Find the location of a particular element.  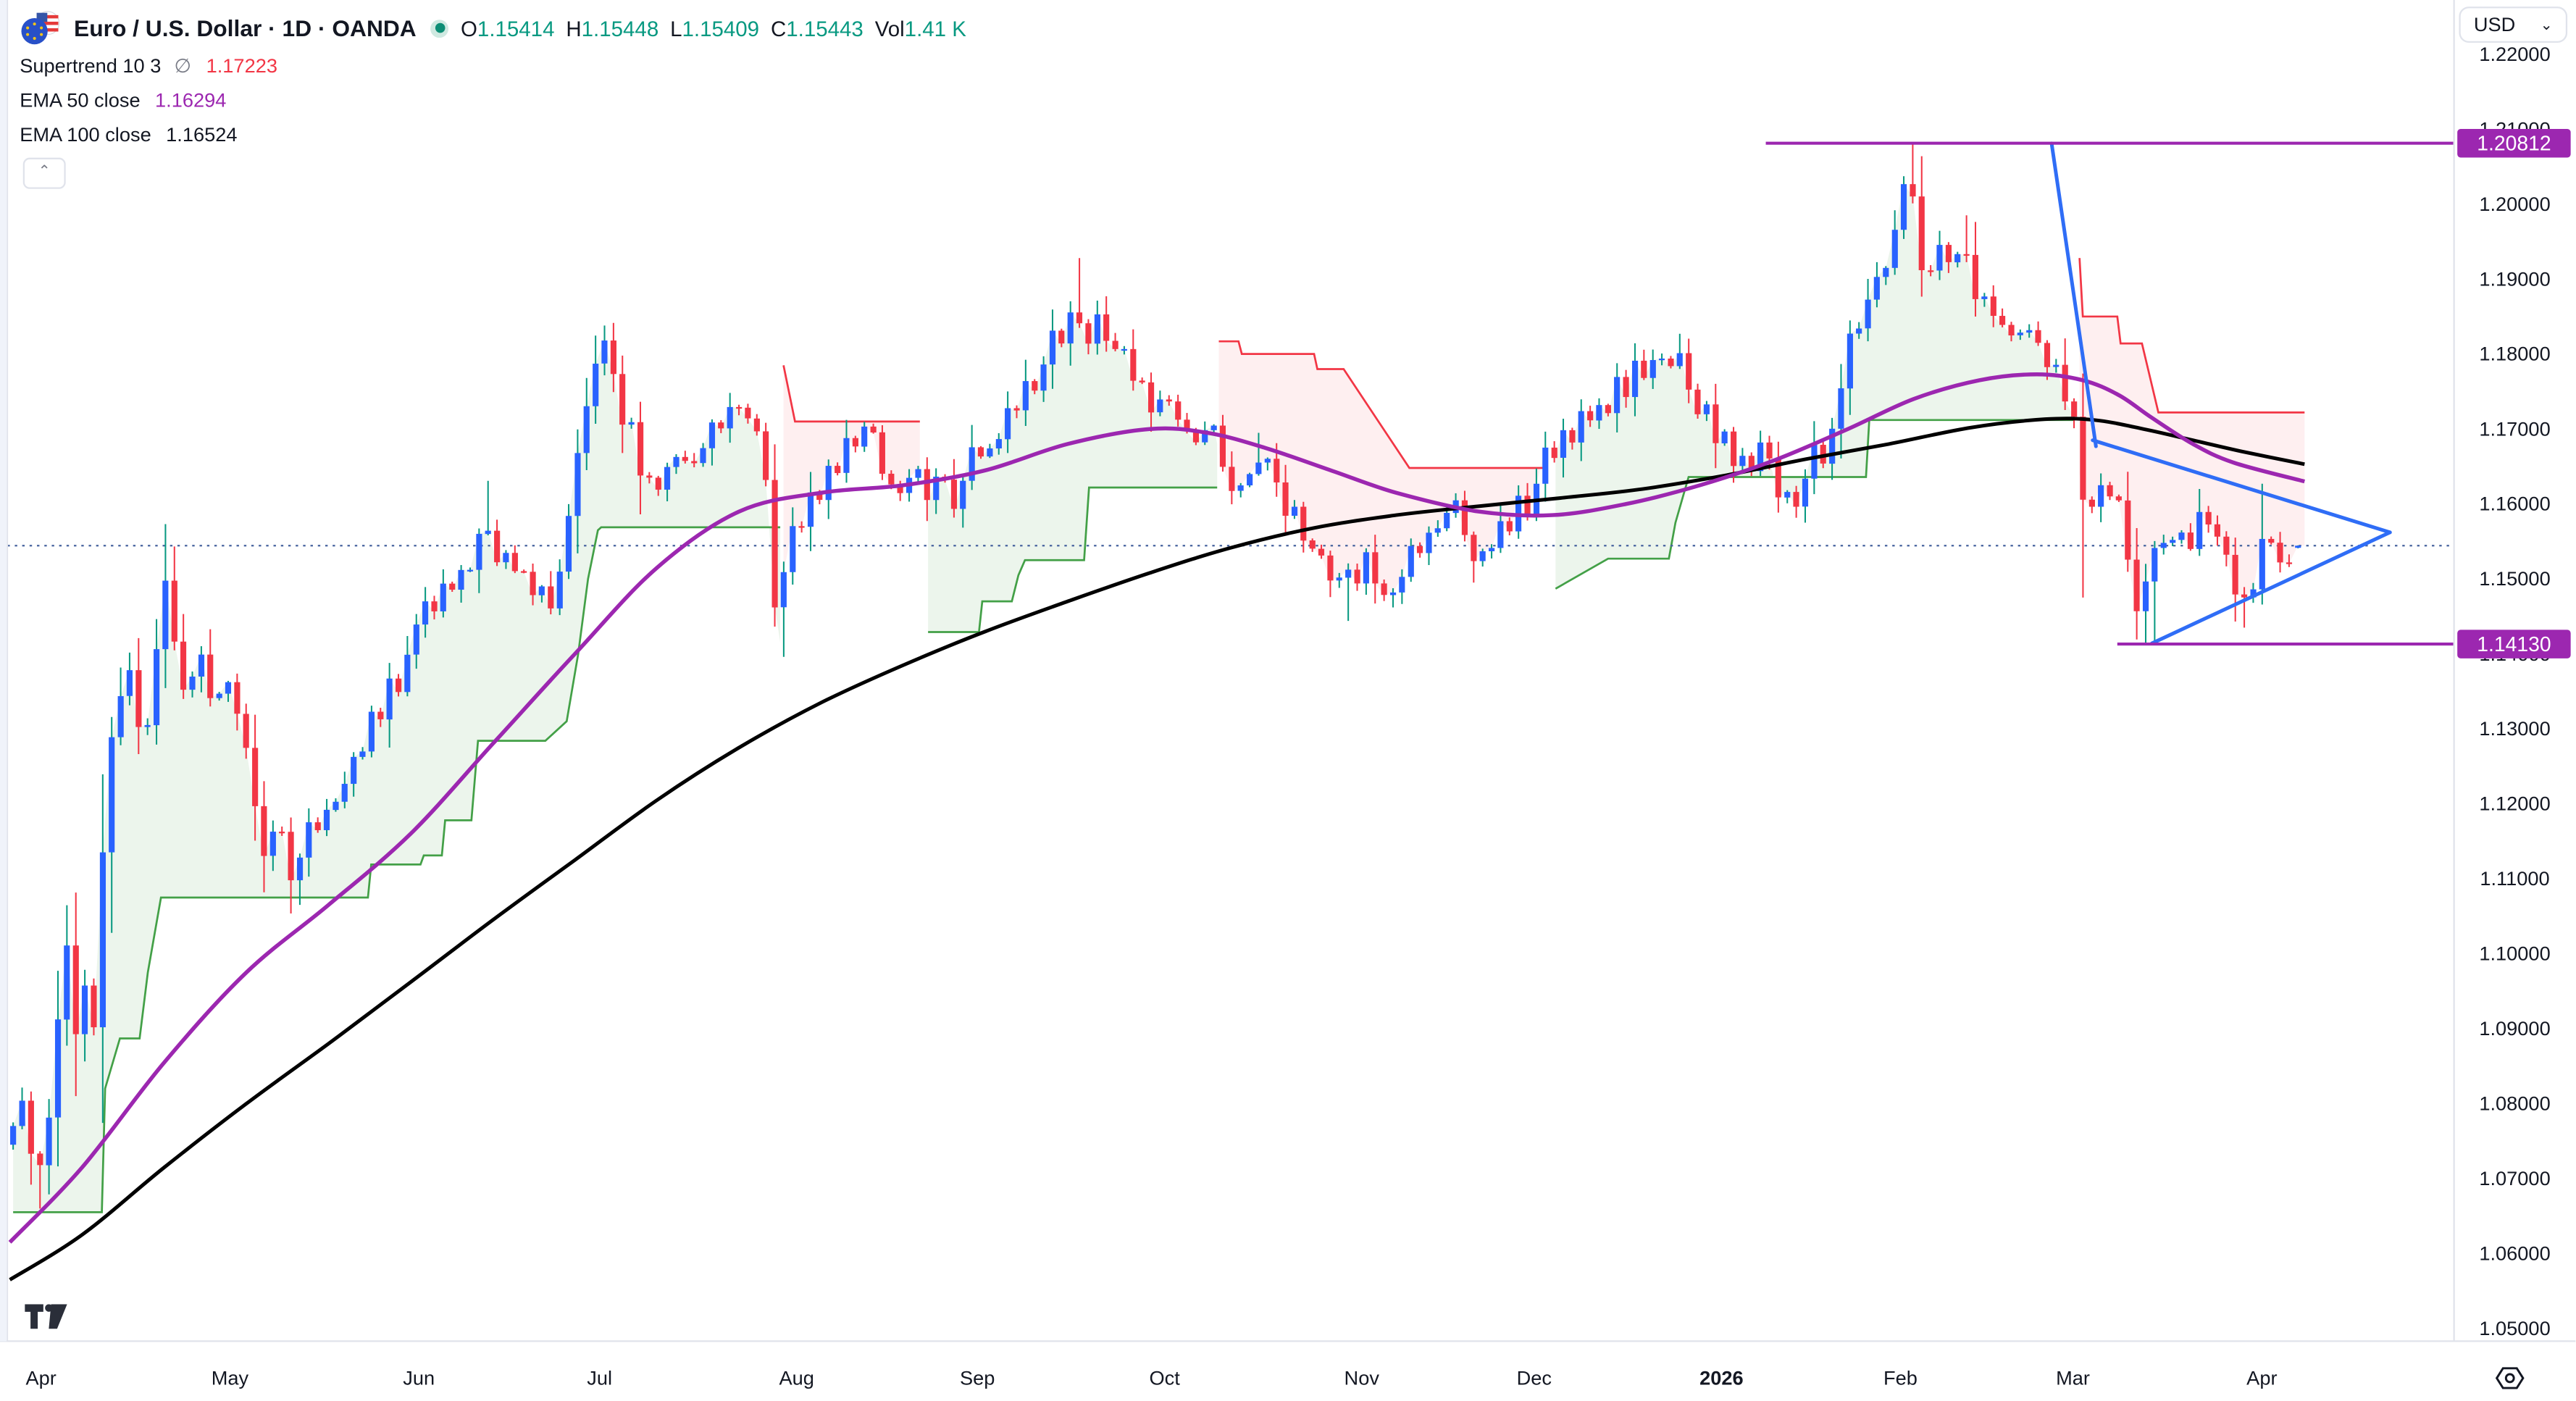

indicator-value: 1.17223 is located at coordinates (242, 65).